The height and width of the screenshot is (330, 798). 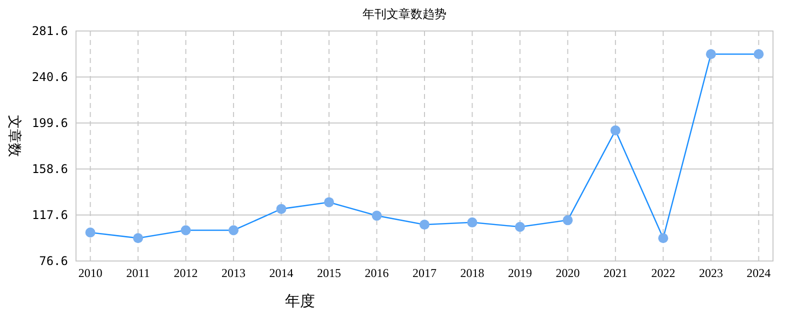 What do you see at coordinates (50, 169) in the screenshot?
I see `y-tick-label: 158.6` at bounding box center [50, 169].